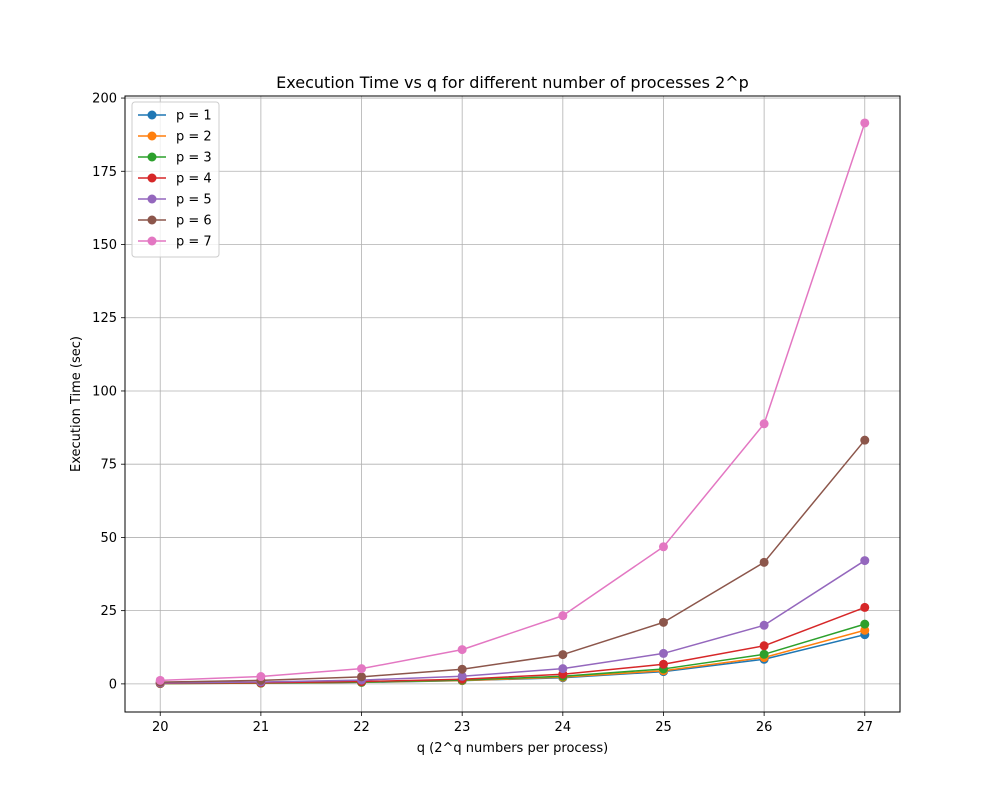 Image resolution: width=1000 pixels, height=800 pixels. What do you see at coordinates (194, 137) in the screenshot?
I see `legend-label: p = 2` at bounding box center [194, 137].